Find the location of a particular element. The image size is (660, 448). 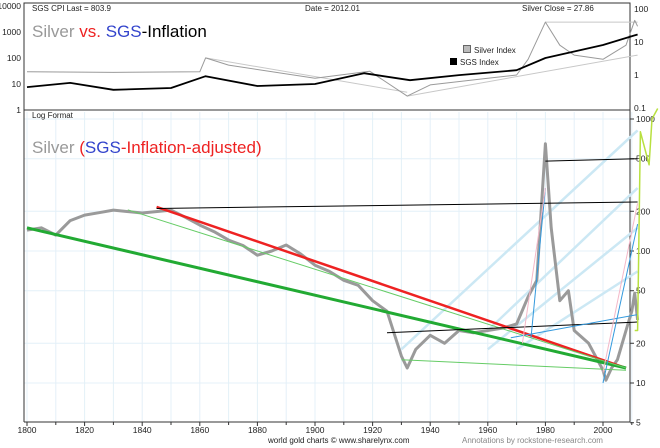

title2-sgs: SGS is located at coordinates (102, 147).